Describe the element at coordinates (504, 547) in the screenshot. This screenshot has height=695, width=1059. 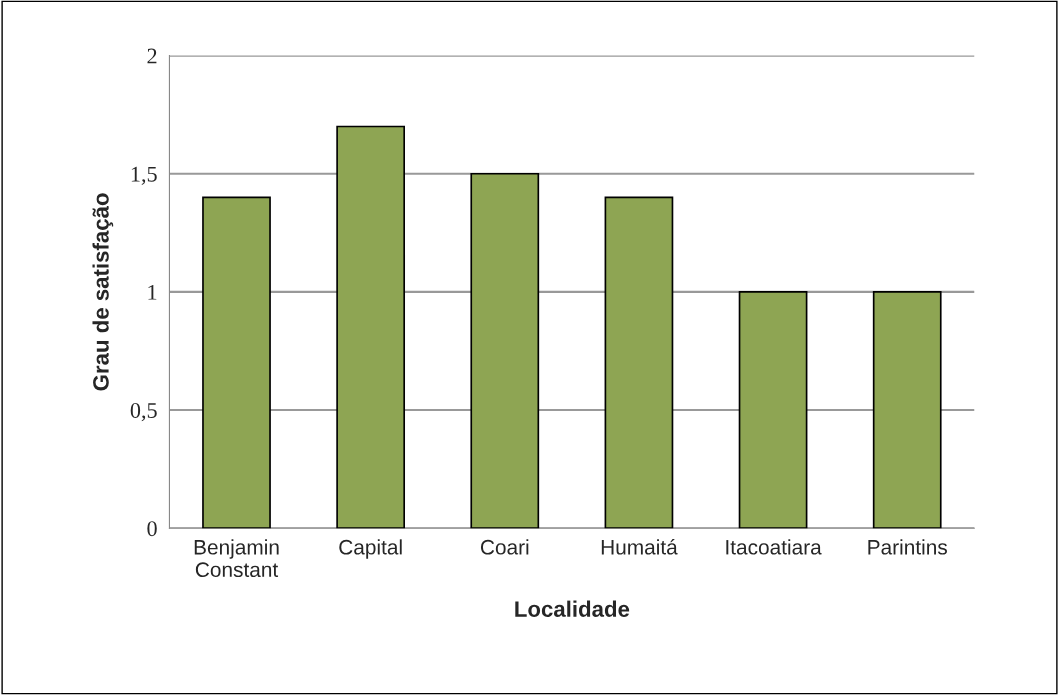
I see `x-tick-label: Coari` at that location.